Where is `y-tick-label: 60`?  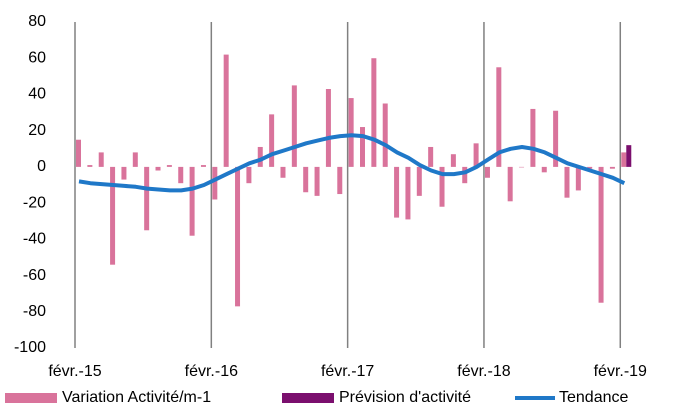
y-tick-label: 60 is located at coordinates (37, 57).